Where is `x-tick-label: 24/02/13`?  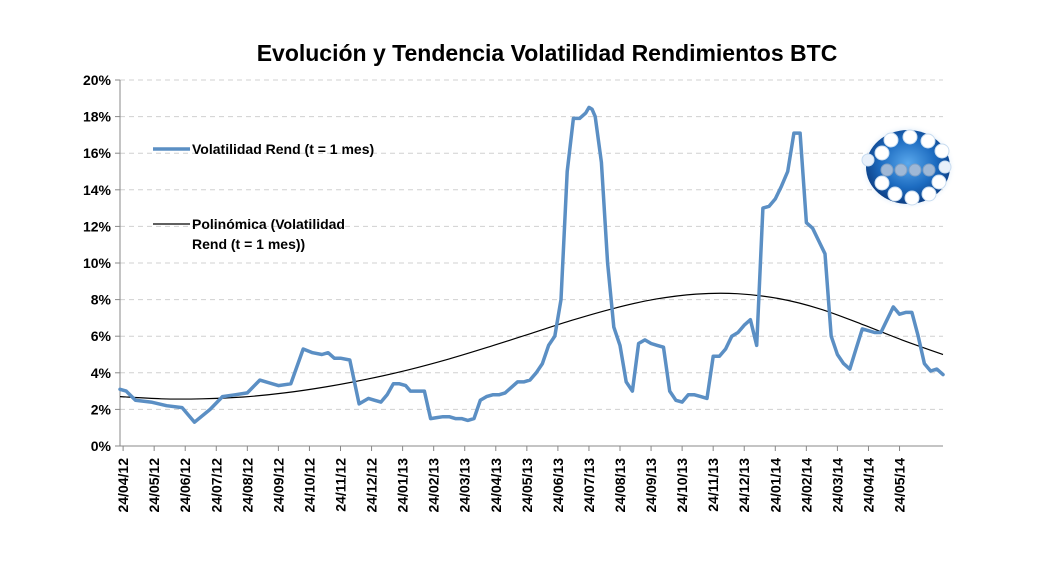
x-tick-label: 24/02/13 is located at coordinates (434, 485).